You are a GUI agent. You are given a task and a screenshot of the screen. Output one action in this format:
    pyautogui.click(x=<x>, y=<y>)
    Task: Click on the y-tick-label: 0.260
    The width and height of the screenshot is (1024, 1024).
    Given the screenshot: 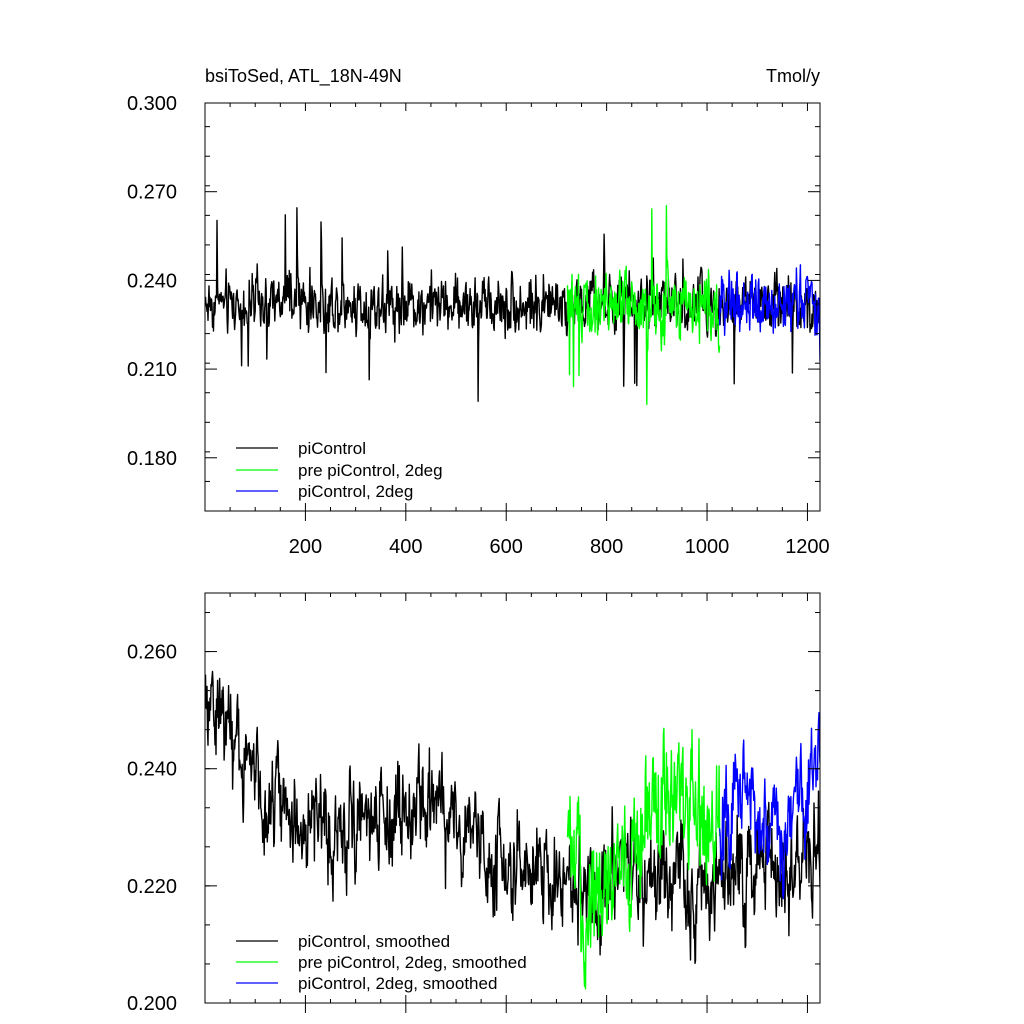 What is the action you would take?
    pyautogui.click(x=152, y=653)
    